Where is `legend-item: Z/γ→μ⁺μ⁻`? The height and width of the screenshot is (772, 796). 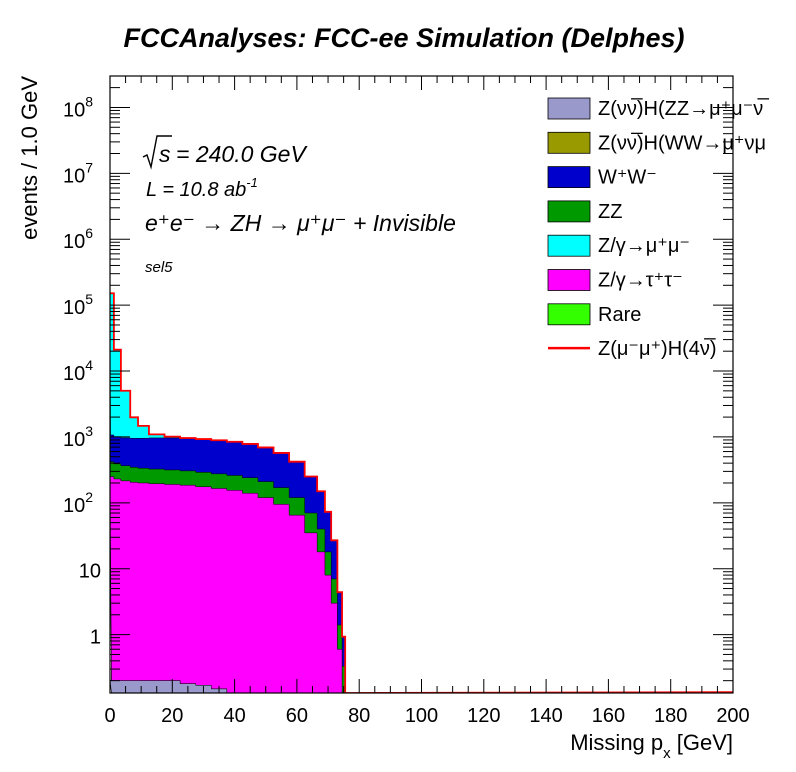 legend-item: Z/γ→μ⁺μ⁻ is located at coordinates (618, 245).